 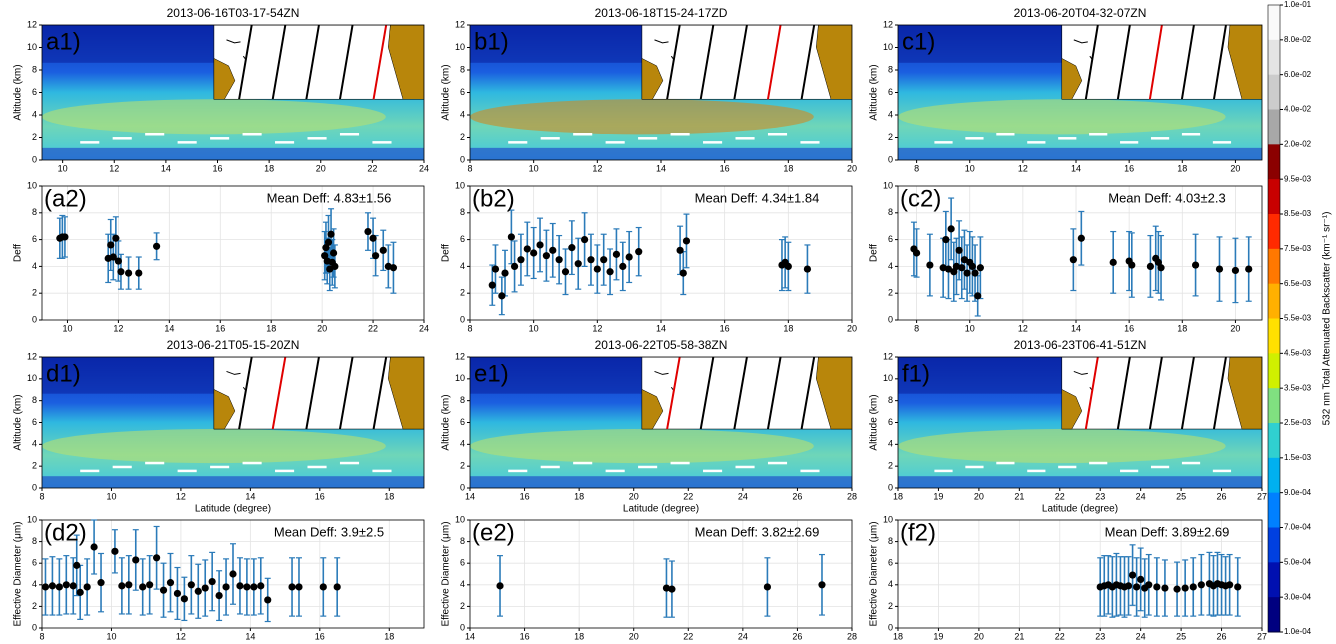 I want to click on x-tick-label: 8, so click(x=41, y=636).